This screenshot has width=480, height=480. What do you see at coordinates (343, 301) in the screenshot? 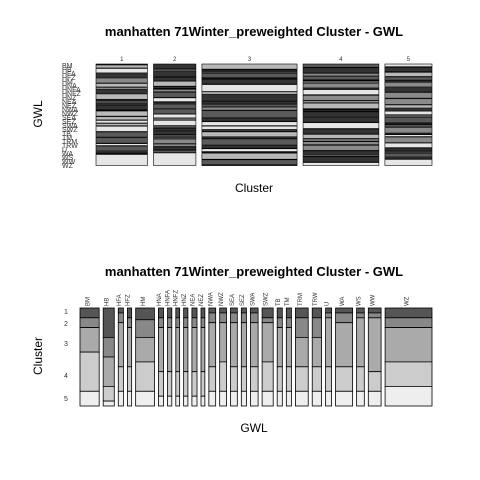
I see `chart2-gwl-tick: WA` at bounding box center [343, 301].